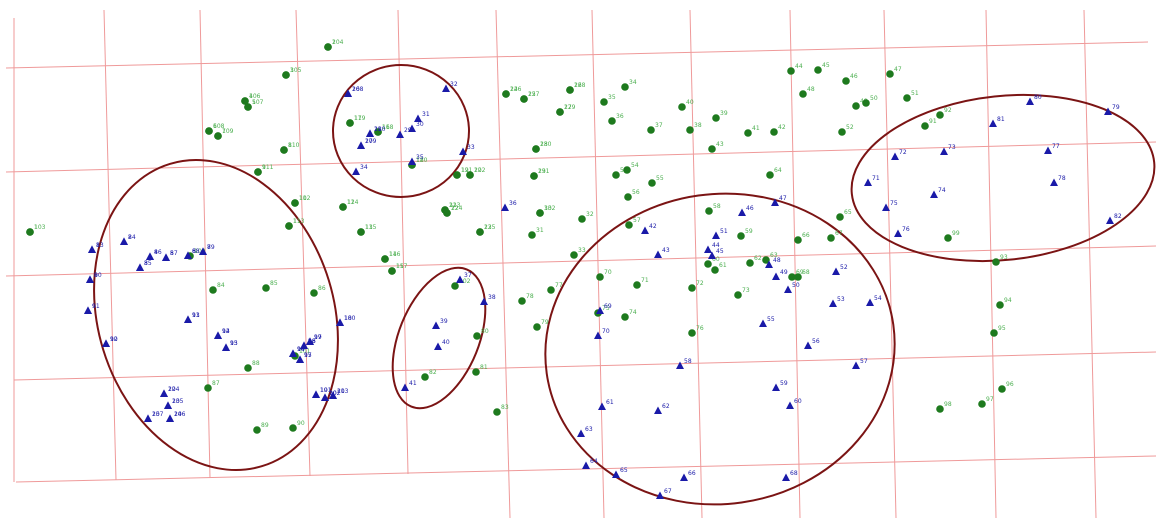 The width and height of the screenshot is (1158, 520). I want to click on tree-label: 65, so click(848, 212).